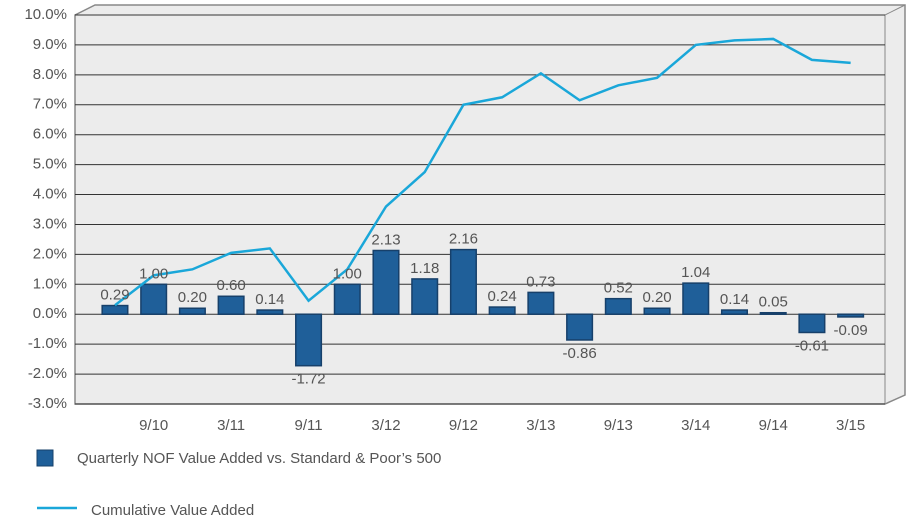  I want to click on y-tick-label: 10.0%, so click(45, 14).